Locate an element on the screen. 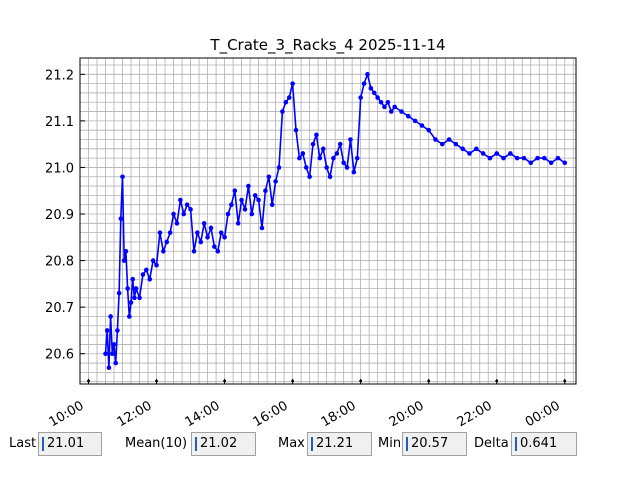  x-tick-label: 22:00 is located at coordinates (475, 414).